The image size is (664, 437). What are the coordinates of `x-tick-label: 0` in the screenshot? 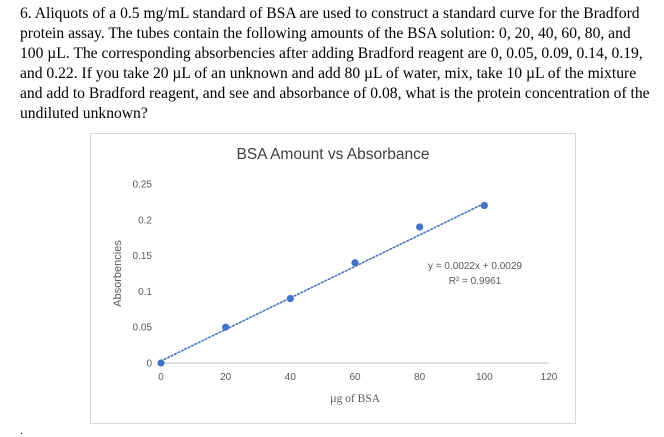 It's located at (161, 377).